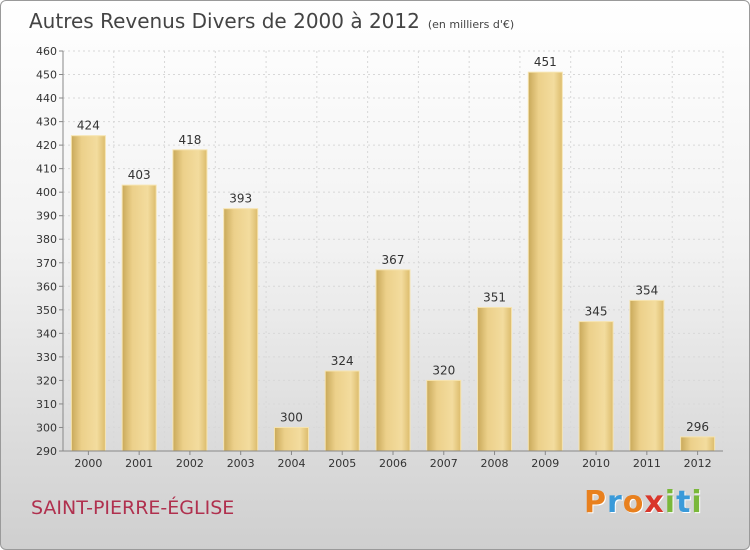 The height and width of the screenshot is (550, 750). I want to click on x-tick-label-2012: 2012, so click(698, 463).